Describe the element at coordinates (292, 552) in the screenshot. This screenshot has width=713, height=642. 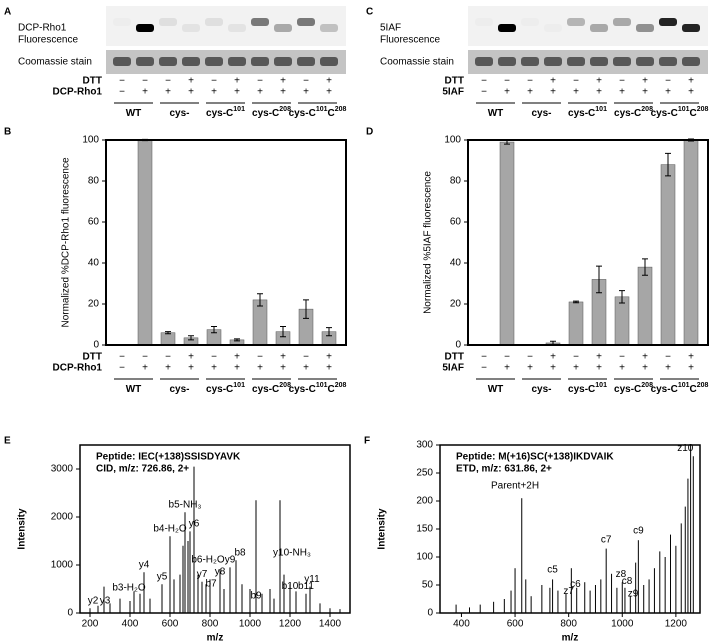
I see `peak-label: y10-NH₃` at that location.